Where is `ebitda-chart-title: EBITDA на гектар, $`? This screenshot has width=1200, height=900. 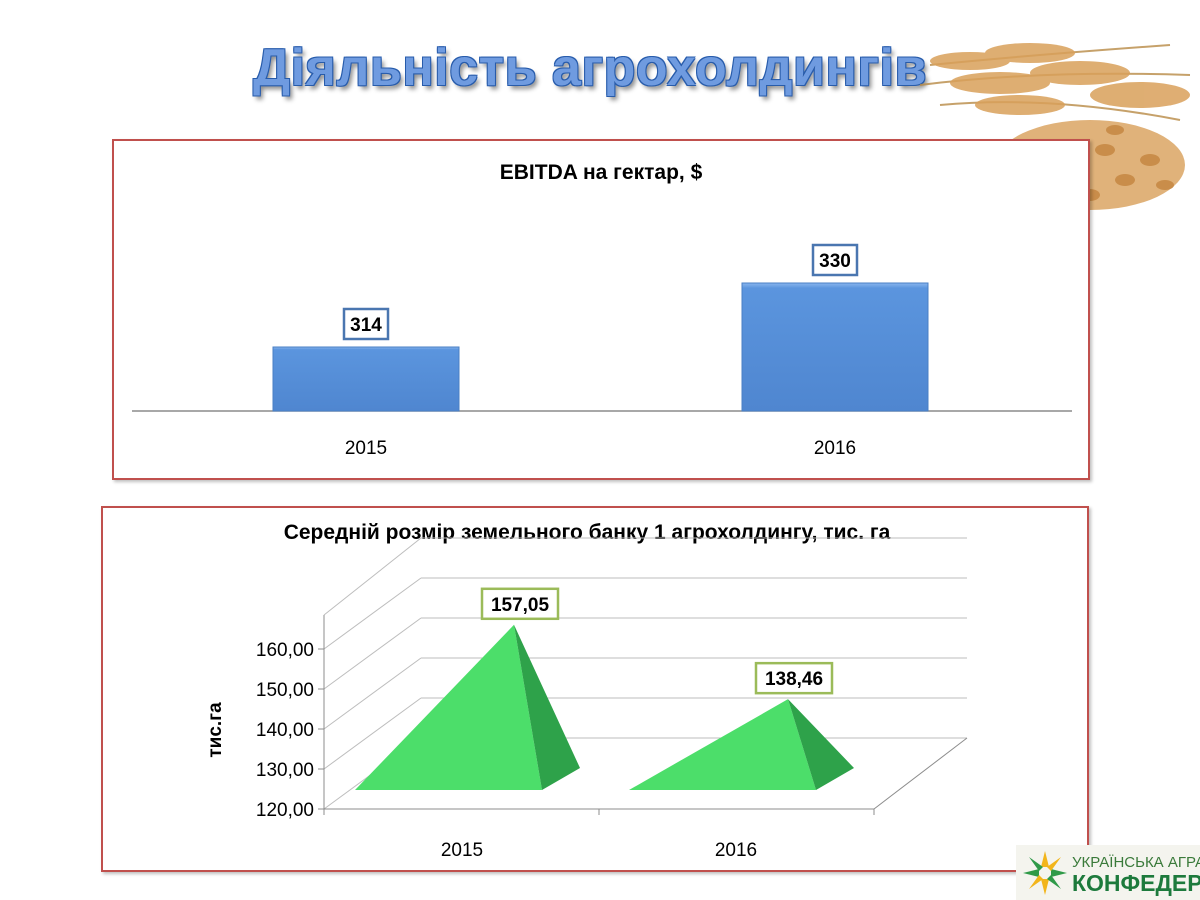
ebitda-chart-title: EBITDA на гектар, $ is located at coordinates (601, 172).